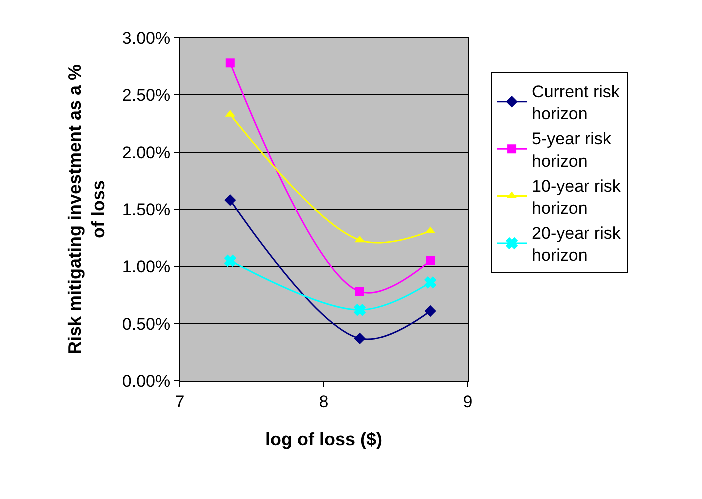  Describe the element at coordinates (576, 103) in the screenshot. I see `legend-label: Current risk horizon` at that location.